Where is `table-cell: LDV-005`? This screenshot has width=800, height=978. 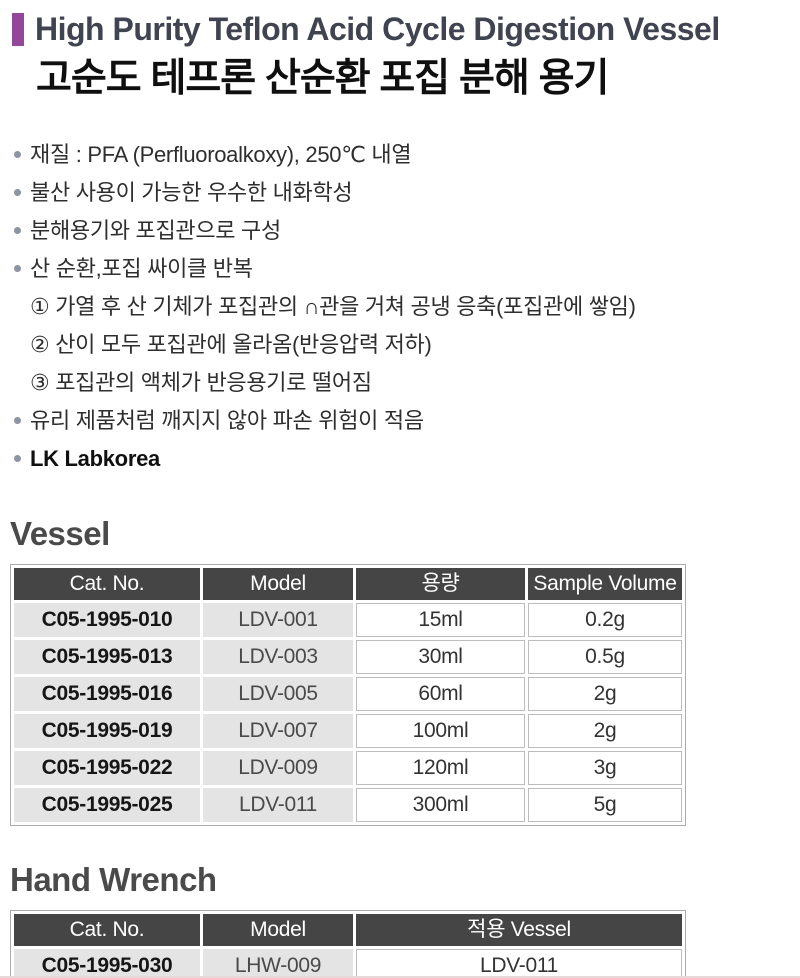
table-cell: LDV-005 is located at coordinates (278, 694).